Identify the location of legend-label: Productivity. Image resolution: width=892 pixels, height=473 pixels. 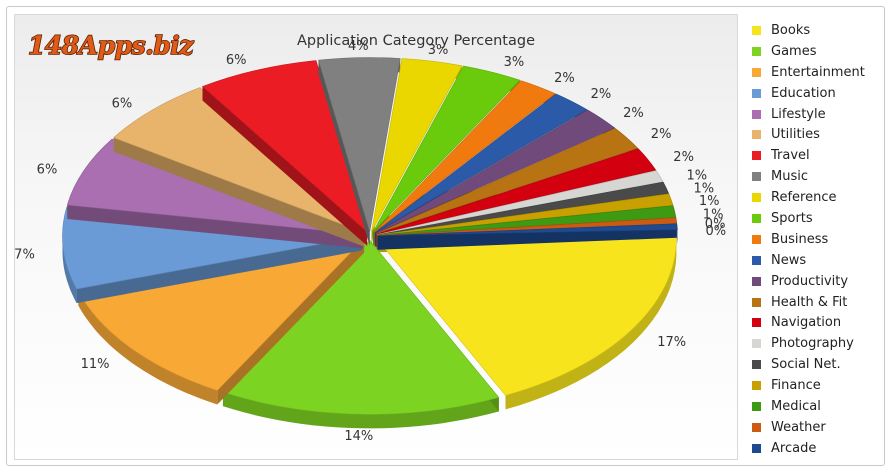
(810, 281).